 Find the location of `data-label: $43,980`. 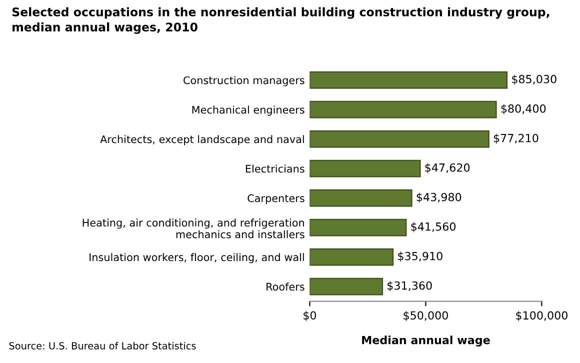

data-label: $43,980 is located at coordinates (439, 197).